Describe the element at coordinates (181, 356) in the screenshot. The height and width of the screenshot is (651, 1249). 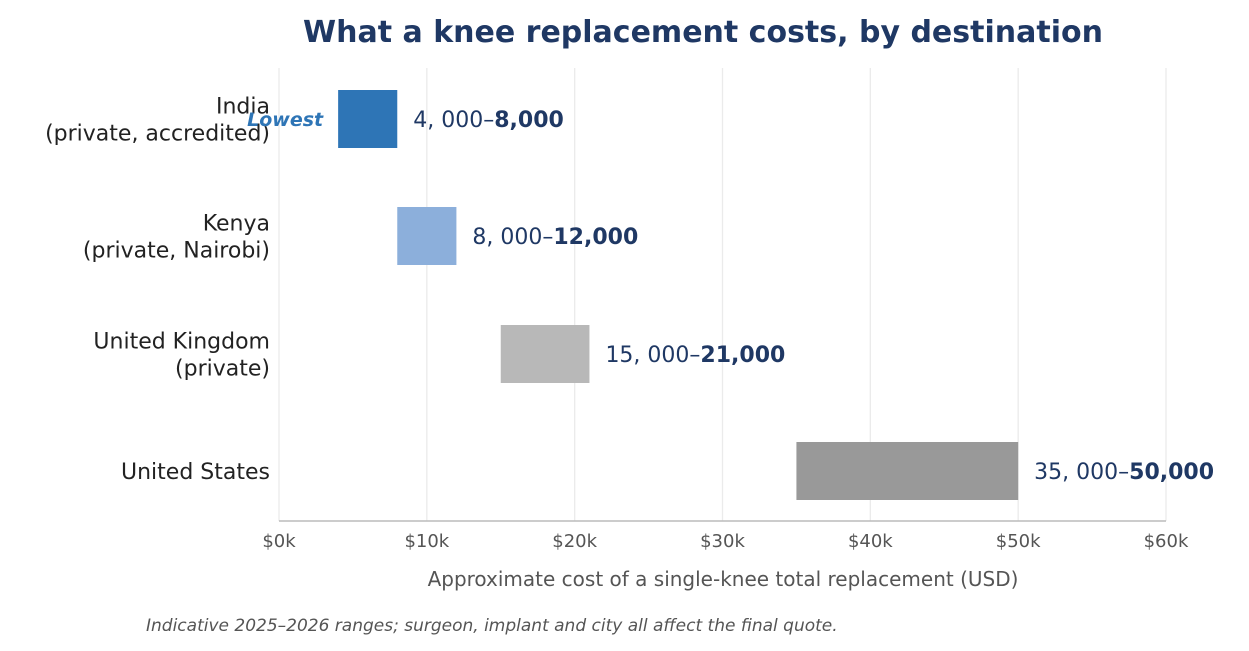
I see `category-label: United Kingdom (private)` at that location.